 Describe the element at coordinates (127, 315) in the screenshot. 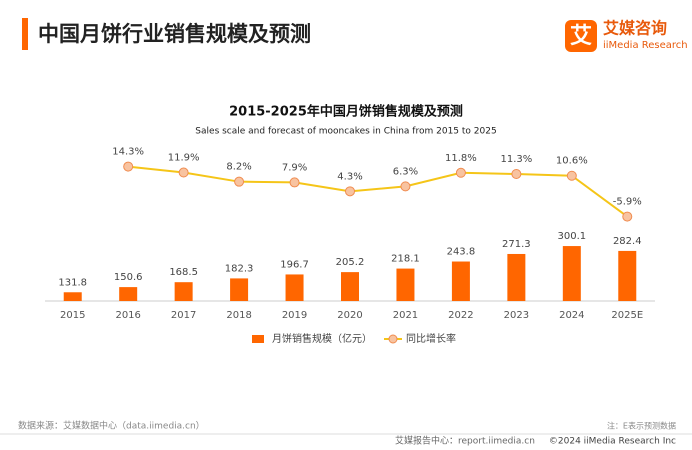

I see `x-tick-label: 2016` at that location.